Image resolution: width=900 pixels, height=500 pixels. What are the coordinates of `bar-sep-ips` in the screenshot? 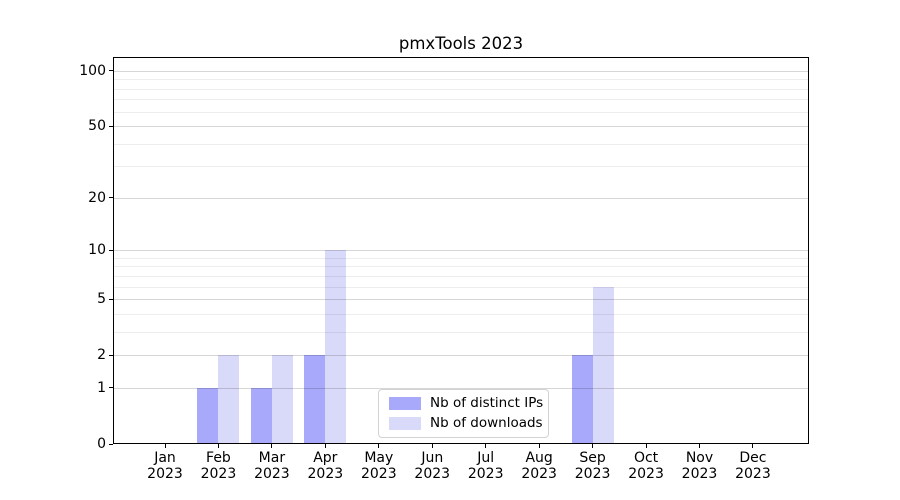 It's located at (582, 399).